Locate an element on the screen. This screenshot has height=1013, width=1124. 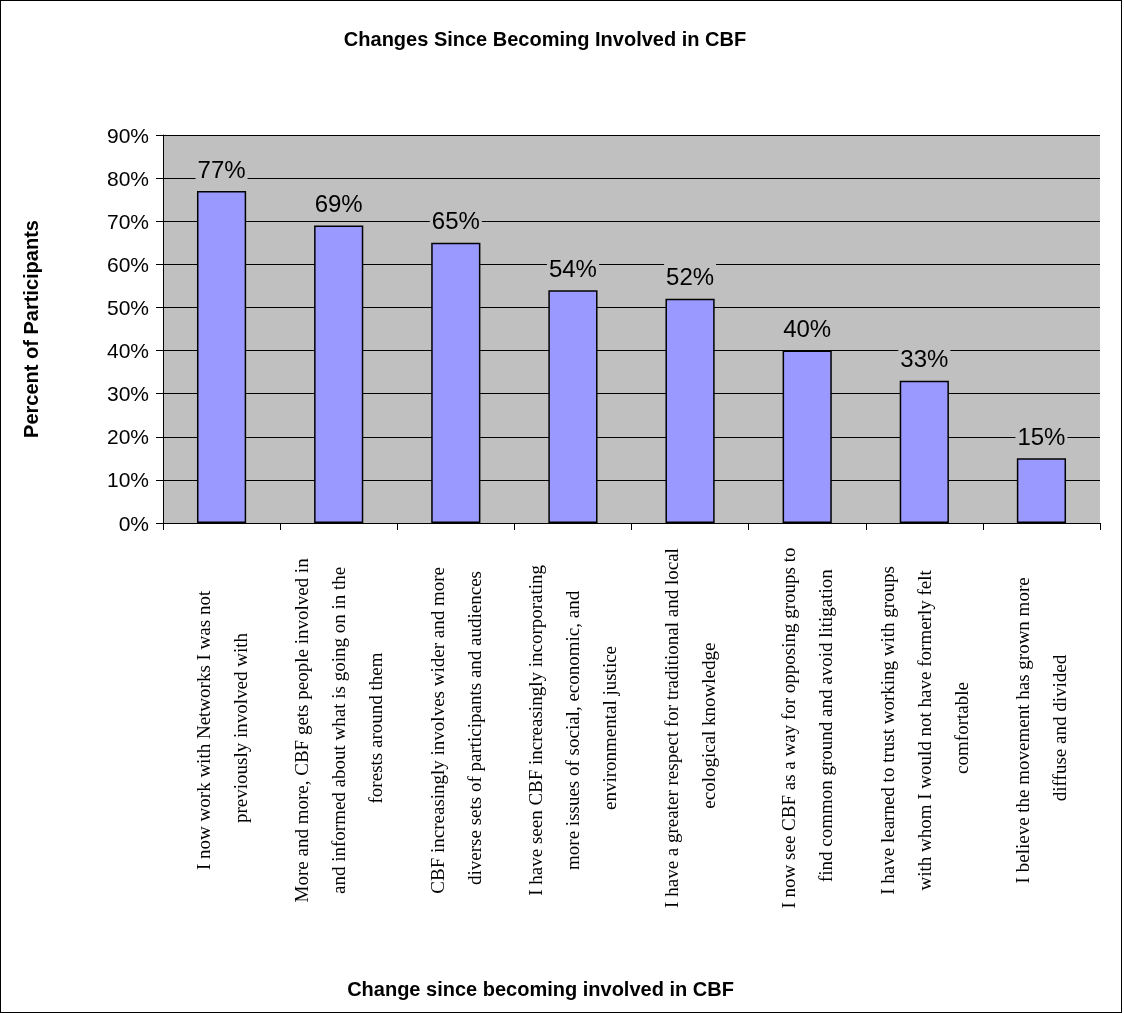
x-tick-label: More and more, CBF gets people involved in and informed about what is going on in the forests around them is located at coordinates (339, 728).